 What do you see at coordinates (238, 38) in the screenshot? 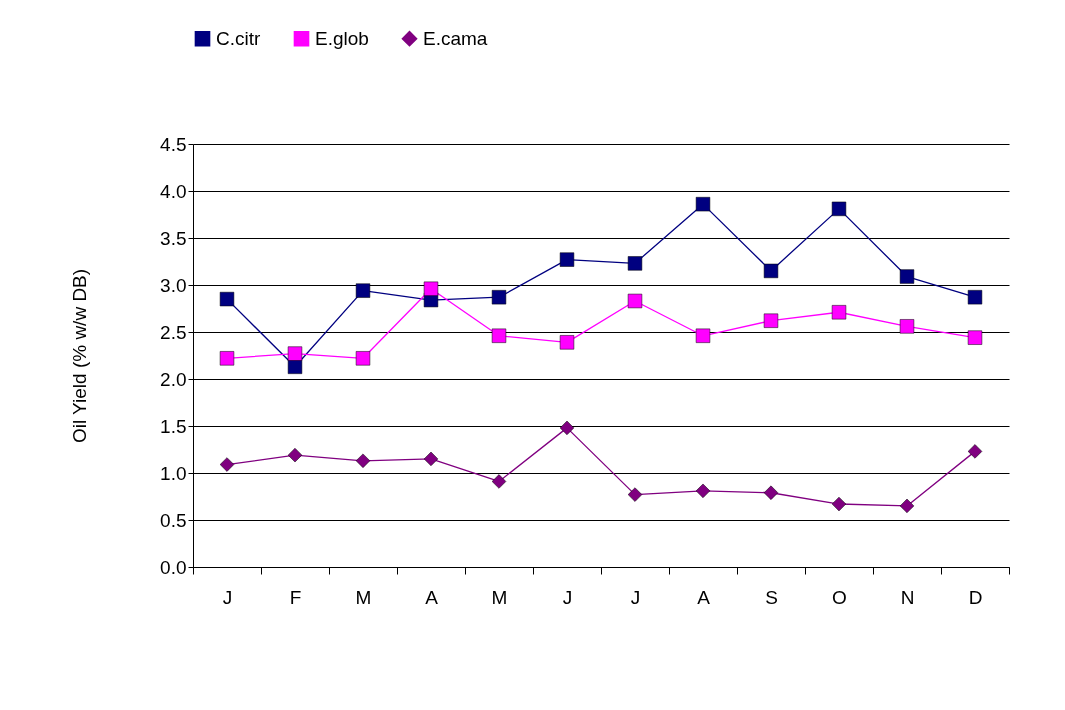
I see `legend-label: C.citr` at bounding box center [238, 38].